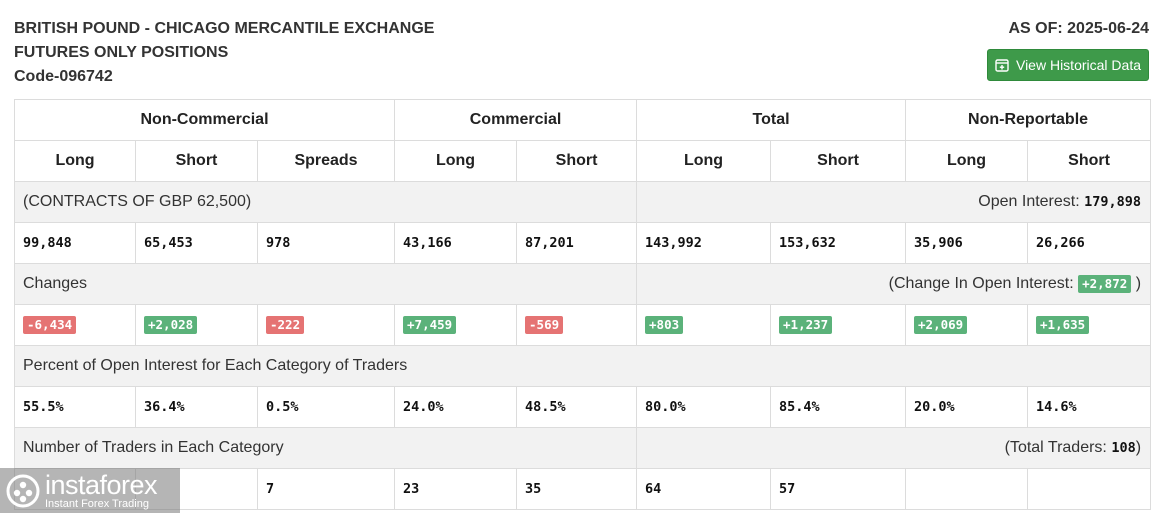 This screenshot has width=1161, height=513. What do you see at coordinates (196, 407) in the screenshot?
I see `table-cell: 36.4%` at bounding box center [196, 407].